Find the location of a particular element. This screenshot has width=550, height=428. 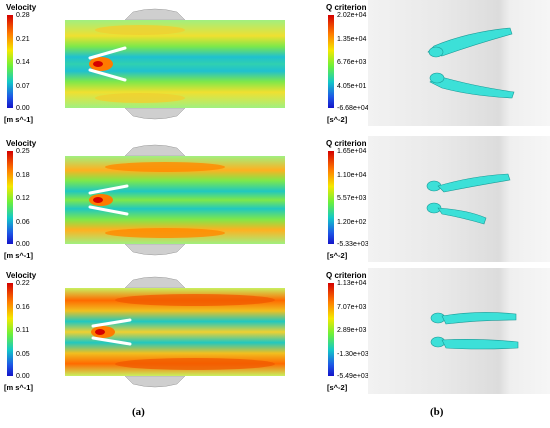

velocity-tick: 0.28 is located at coordinates (23, 15).